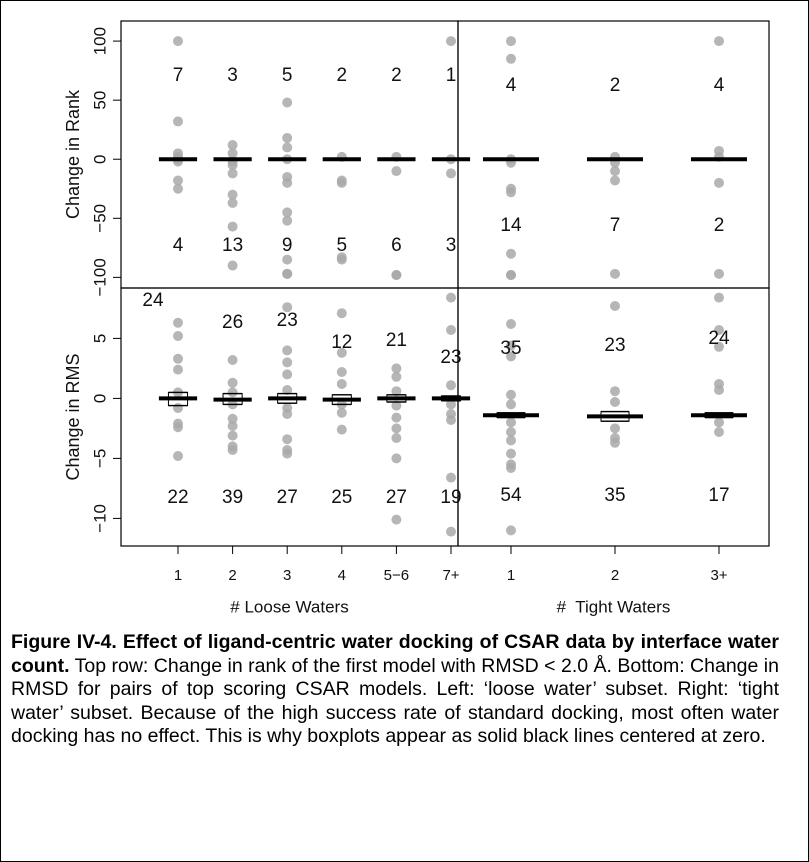 This screenshot has width=809, height=862. What do you see at coordinates (511, 575) in the screenshot?
I see `x-tick-label: 1` at bounding box center [511, 575].